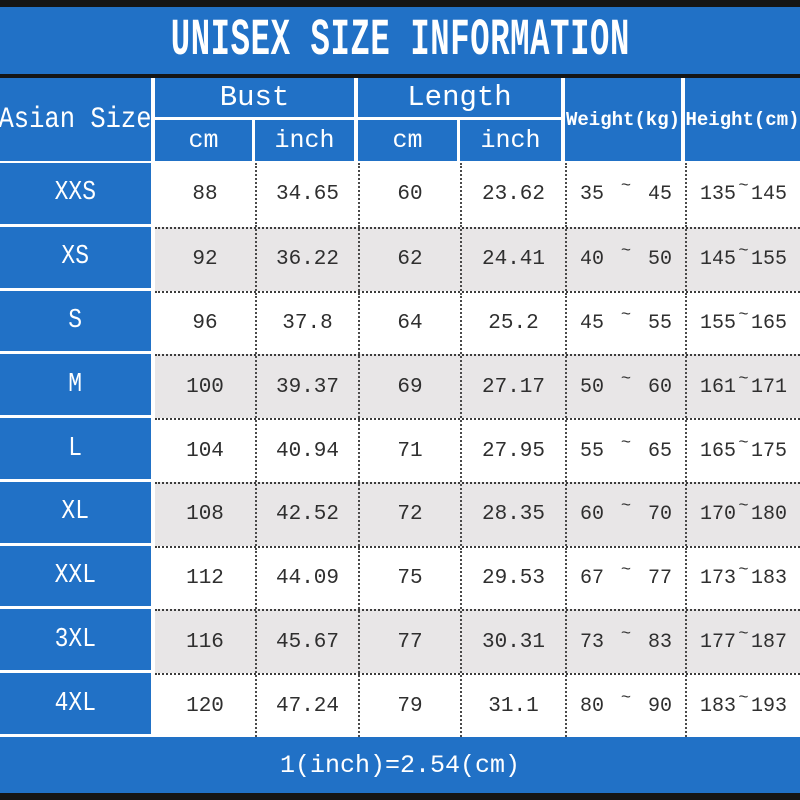 The width and height of the screenshot is (800, 800). I want to click on weight-range-cell: 55 ~ 65, so click(625, 451).